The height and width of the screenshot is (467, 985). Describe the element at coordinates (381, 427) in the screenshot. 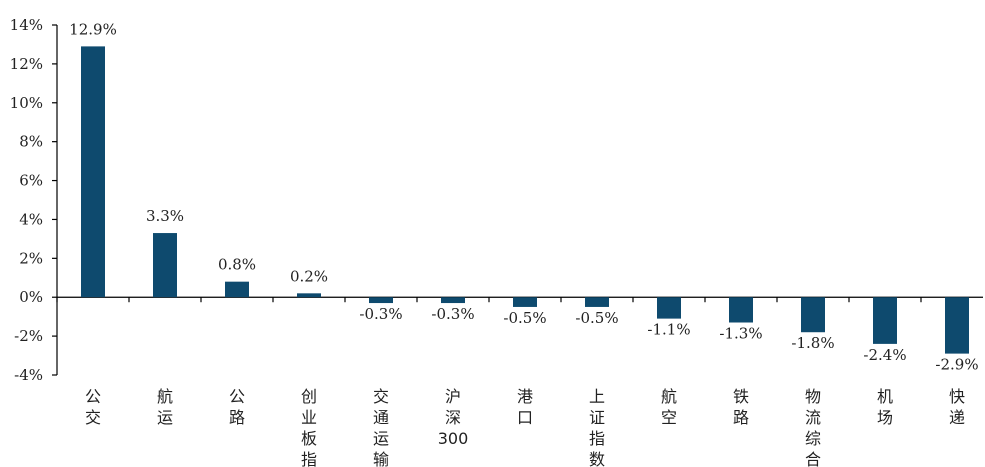

I see `x-category-label: 交通运输` at that location.